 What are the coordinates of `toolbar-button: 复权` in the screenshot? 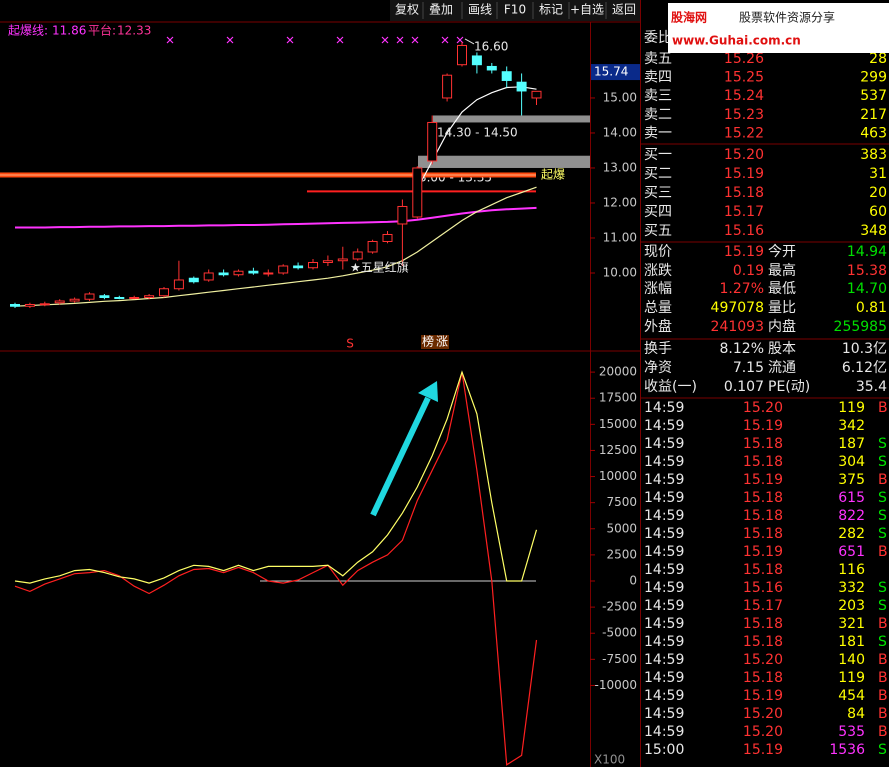 It's located at (407, 10).